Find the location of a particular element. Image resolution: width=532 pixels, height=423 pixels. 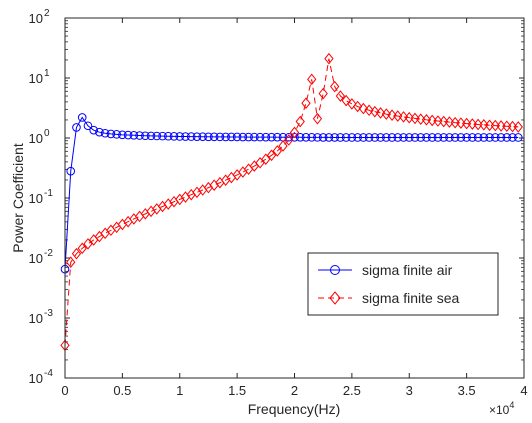

x-tick-label: 1 is located at coordinates (179, 390).